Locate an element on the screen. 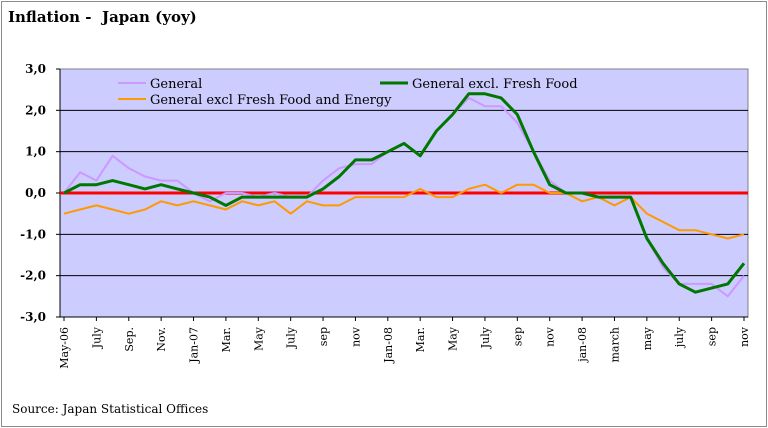 Image resolution: width=768 pixels, height=428 pixels. y-tick-label: 0,0 is located at coordinates (35, 193).